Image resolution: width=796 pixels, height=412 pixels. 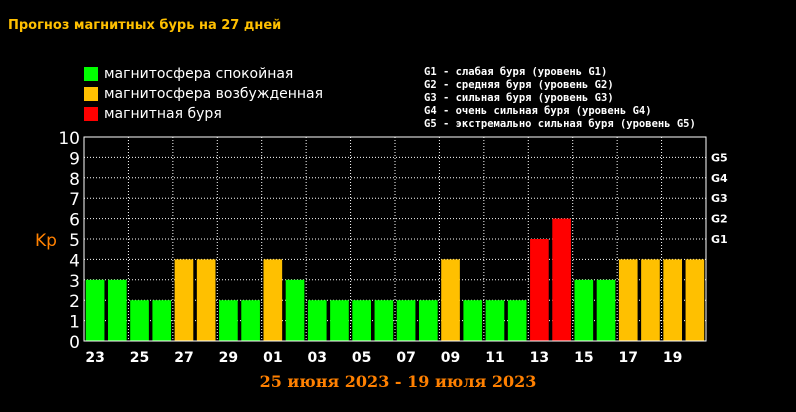 What do you see at coordinates (719, 157) in the screenshot?
I see `g-level-label: G5` at bounding box center [719, 157].